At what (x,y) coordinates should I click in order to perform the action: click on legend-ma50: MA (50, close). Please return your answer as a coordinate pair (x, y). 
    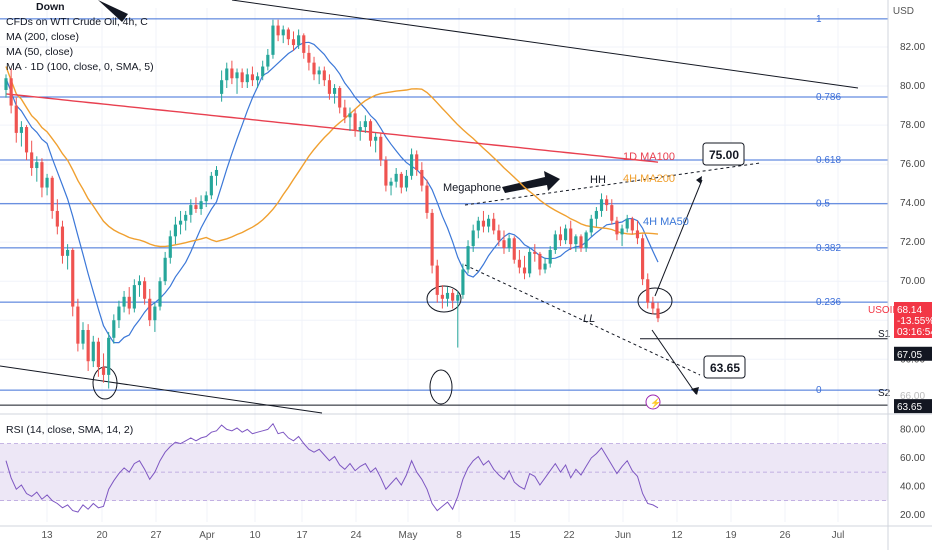
    Looking at the image, I should click on (40, 52).